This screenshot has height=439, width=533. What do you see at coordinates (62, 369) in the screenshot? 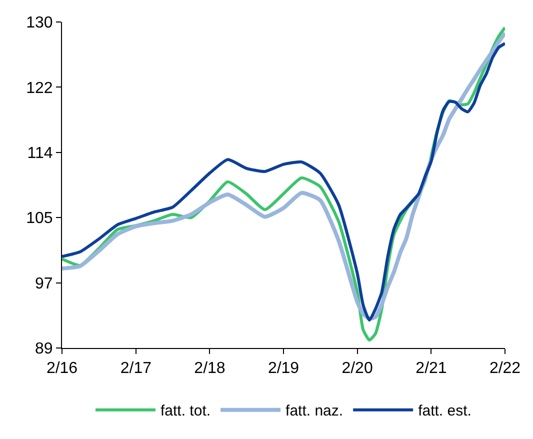
I see `x-tick-label: 2/16` at bounding box center [62, 369].